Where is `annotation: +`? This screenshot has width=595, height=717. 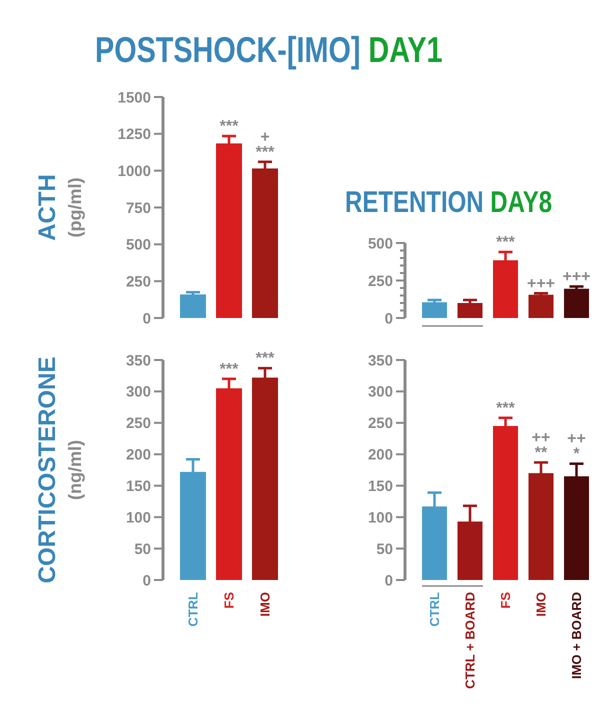 annotation: + is located at coordinates (265, 137).